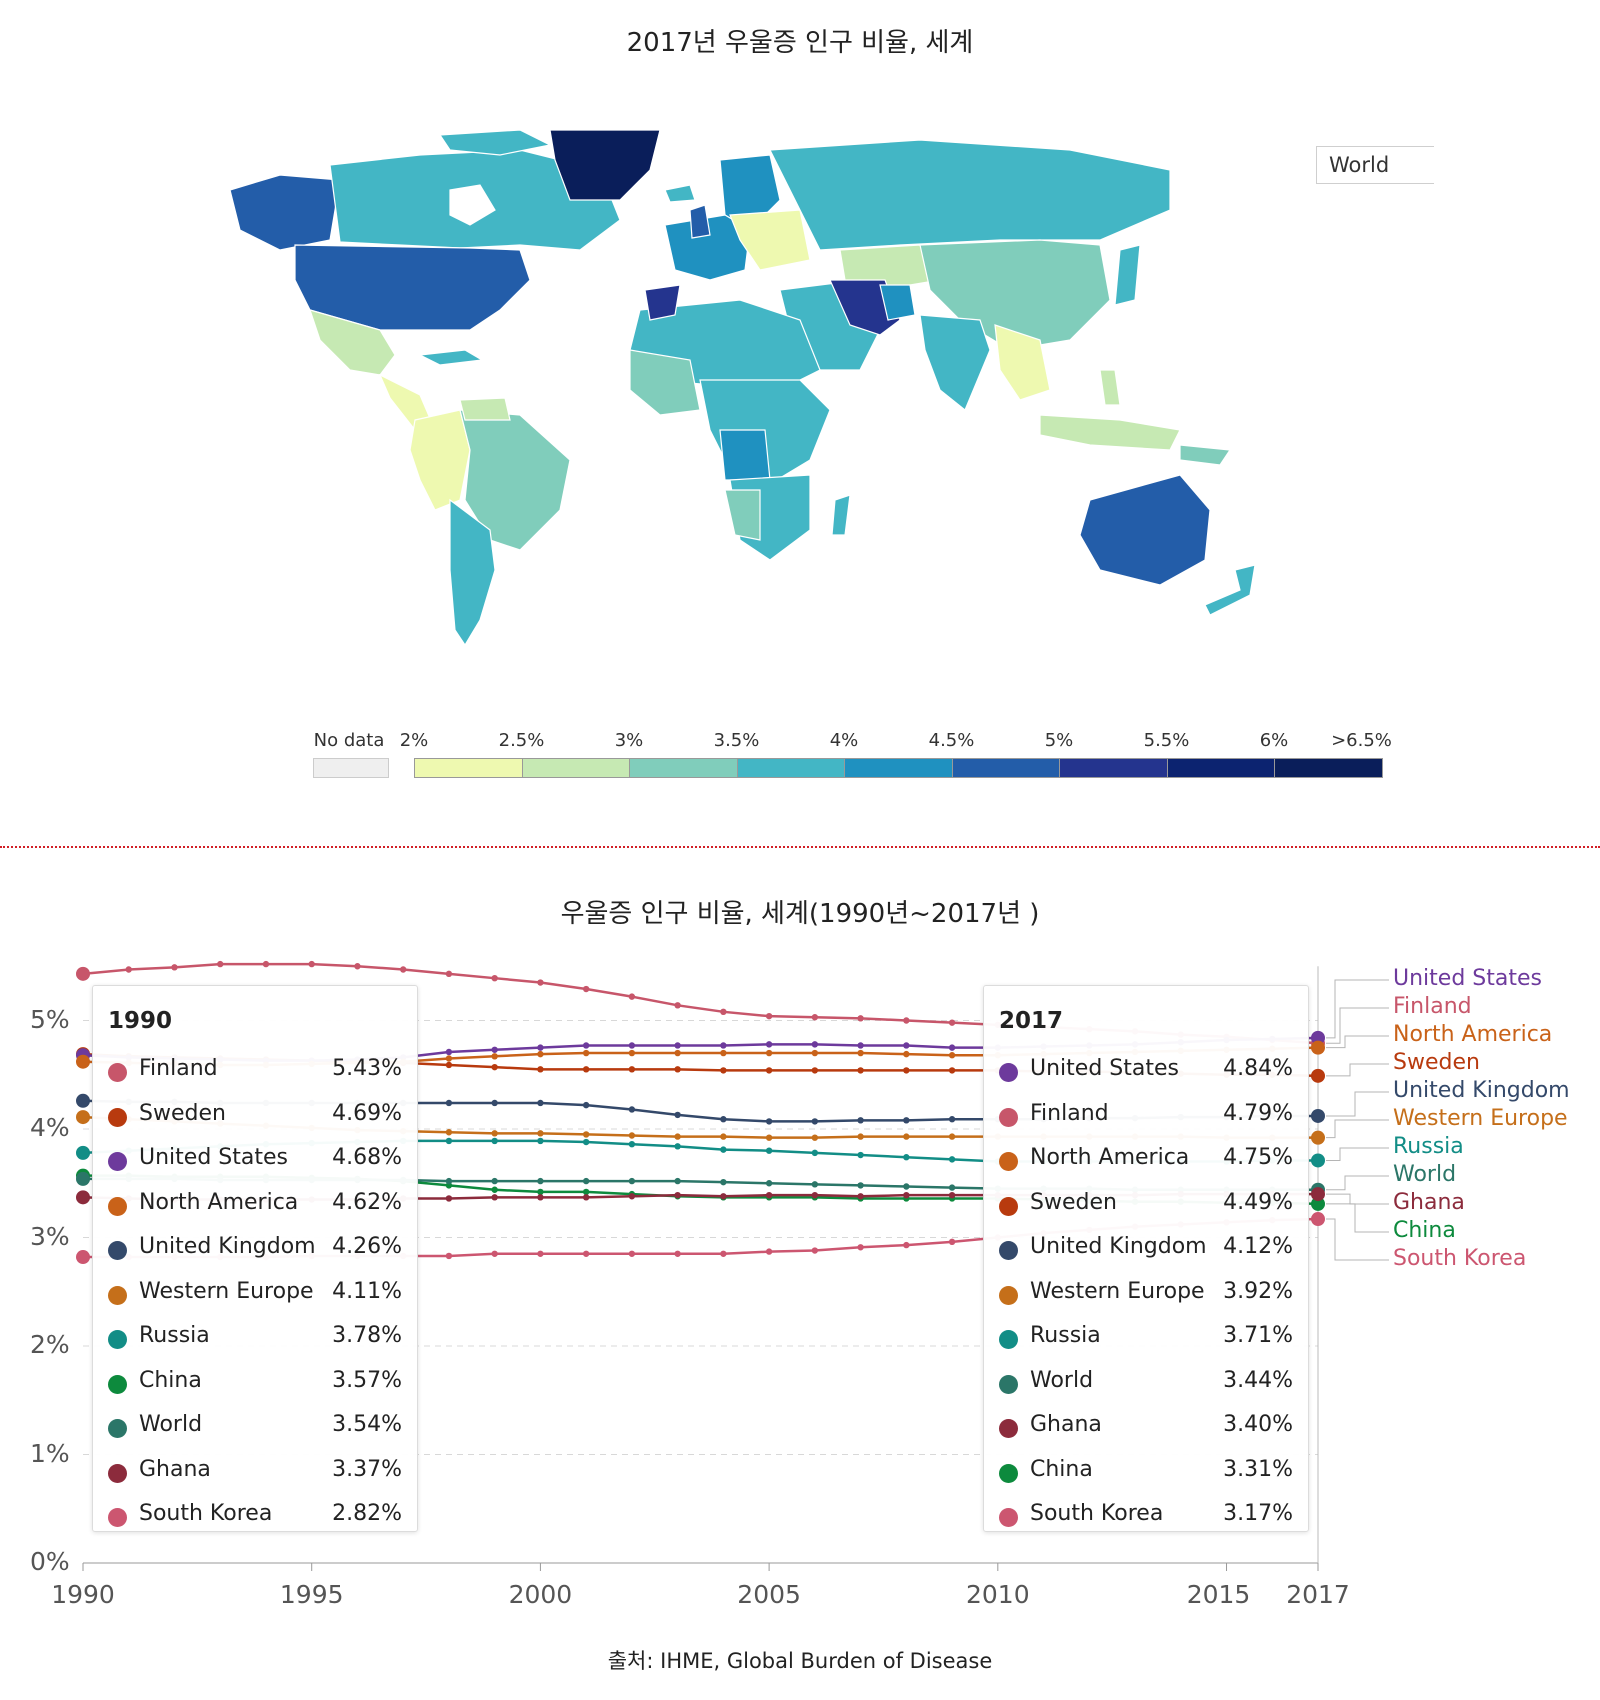 The width and height of the screenshot is (1600, 1700). What do you see at coordinates (1481, 1090) in the screenshot?
I see `end-label: United Kingdom` at bounding box center [1481, 1090].